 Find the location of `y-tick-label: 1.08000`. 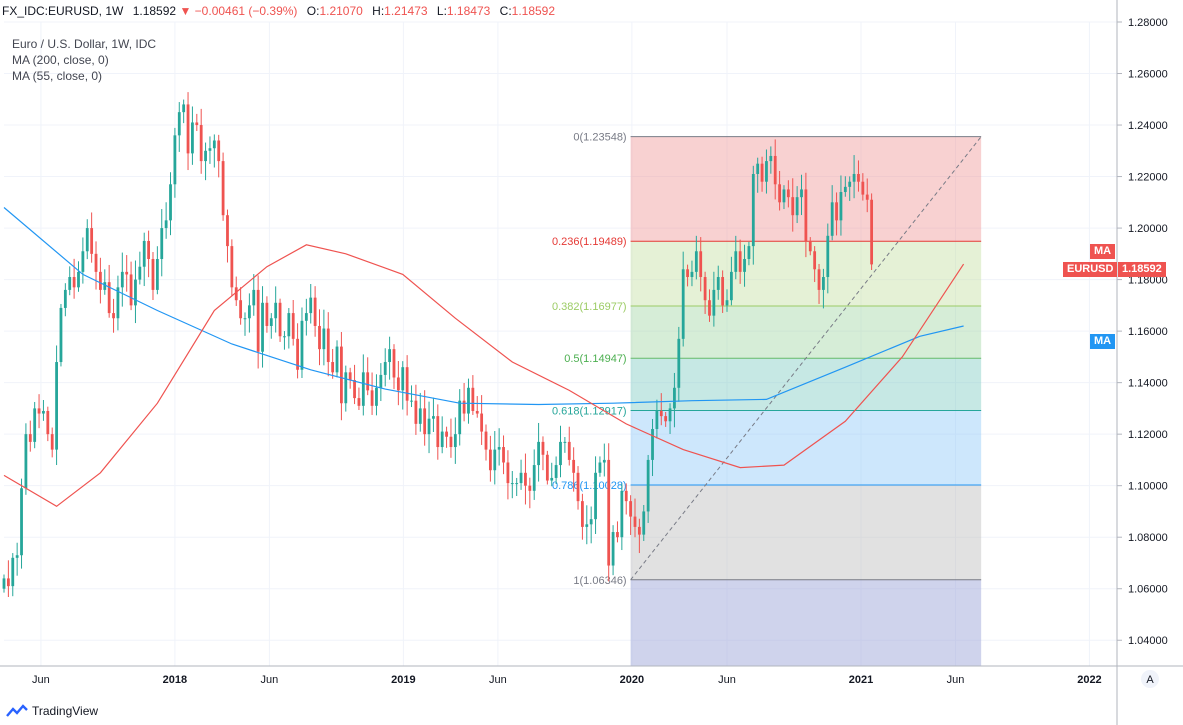

y-tick-label: 1.08000 is located at coordinates (1148, 538).